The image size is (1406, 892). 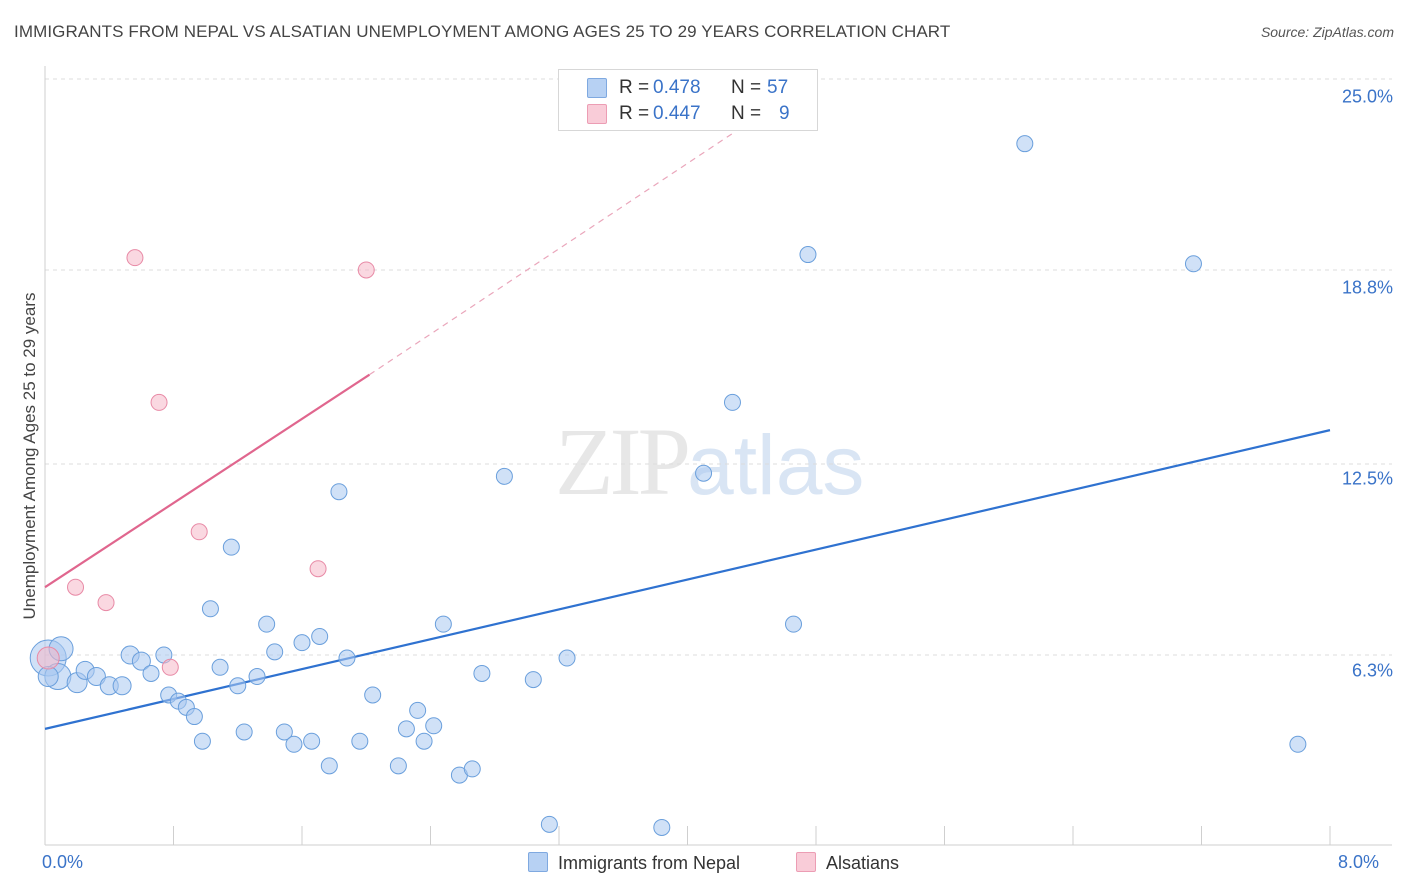 What do you see at coordinates (1359, 862) in the screenshot?
I see `x-tick-label-max: 8.0%` at bounding box center [1359, 862].